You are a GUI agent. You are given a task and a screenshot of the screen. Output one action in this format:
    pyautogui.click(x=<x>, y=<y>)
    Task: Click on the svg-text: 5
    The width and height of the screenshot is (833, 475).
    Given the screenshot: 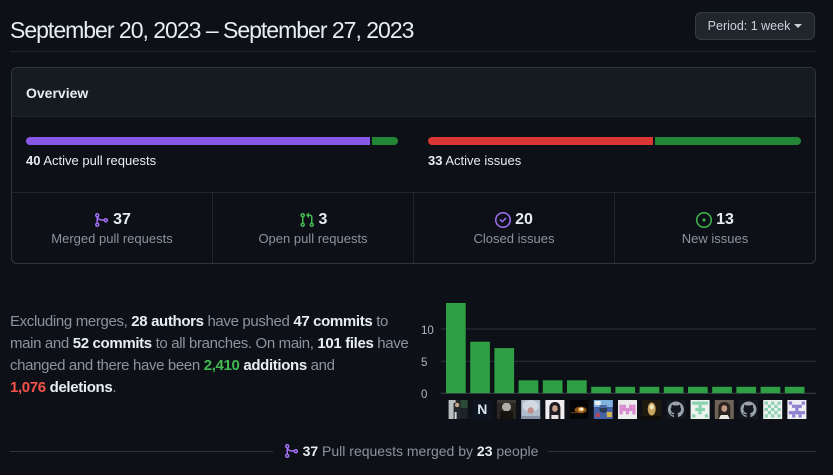 What is the action you would take?
    pyautogui.click(x=424, y=363)
    